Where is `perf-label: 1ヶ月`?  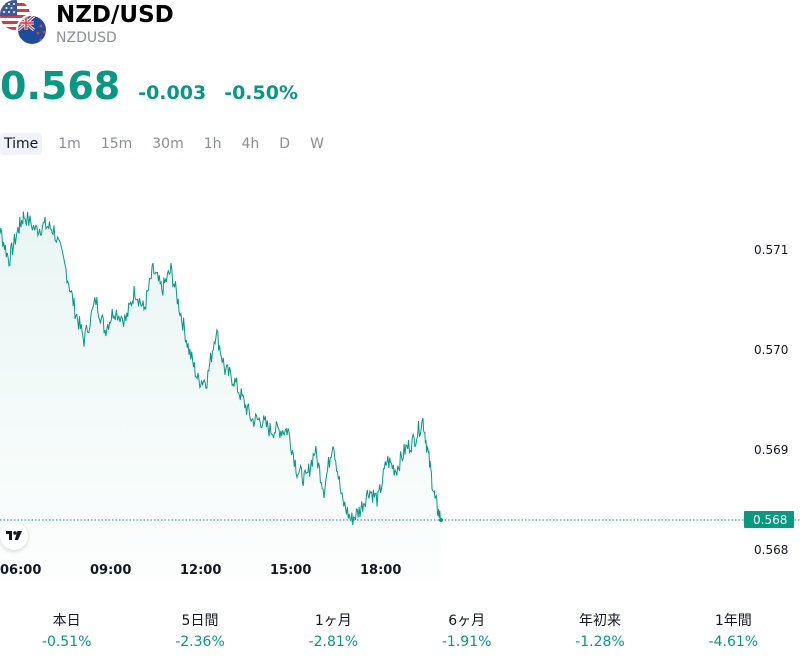 perf-label: 1ヶ月 is located at coordinates (333, 621).